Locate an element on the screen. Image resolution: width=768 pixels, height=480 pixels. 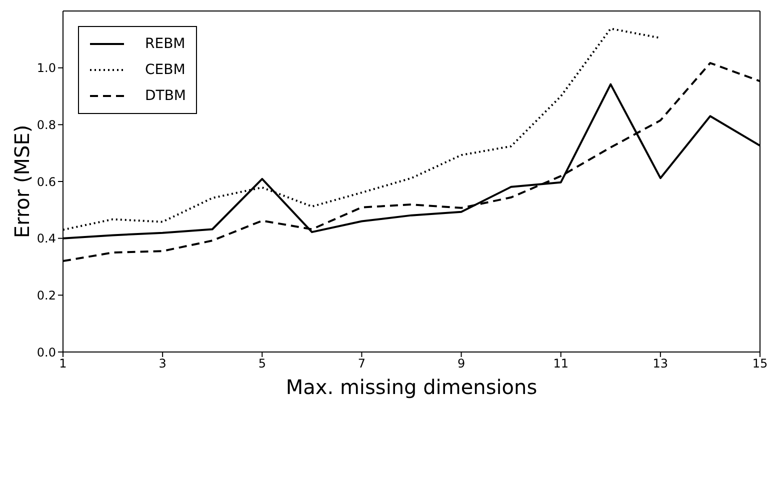
legend-label: DTBM is located at coordinates (165, 96).